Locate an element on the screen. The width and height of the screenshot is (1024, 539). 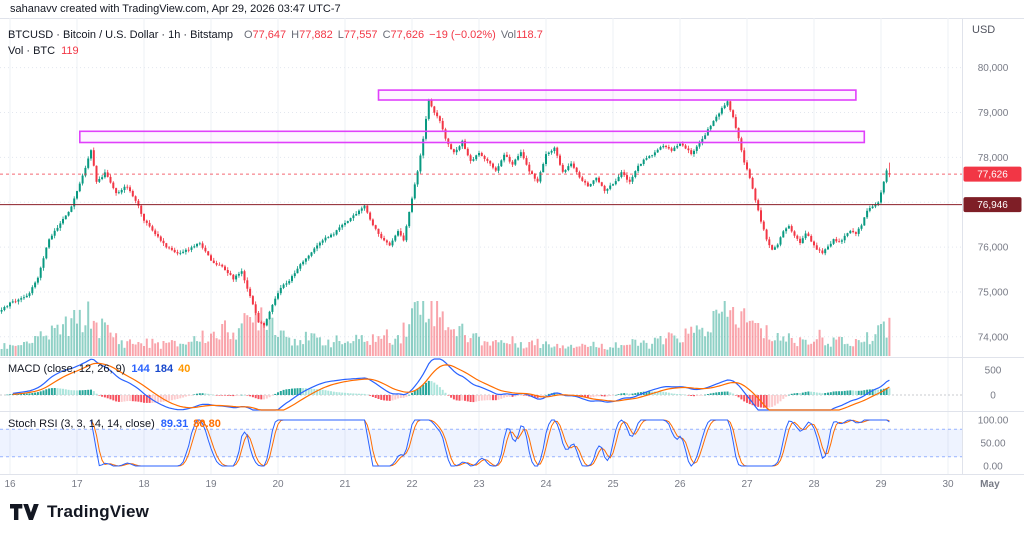
svg-text: 0.00 is located at coordinates (993, 467).